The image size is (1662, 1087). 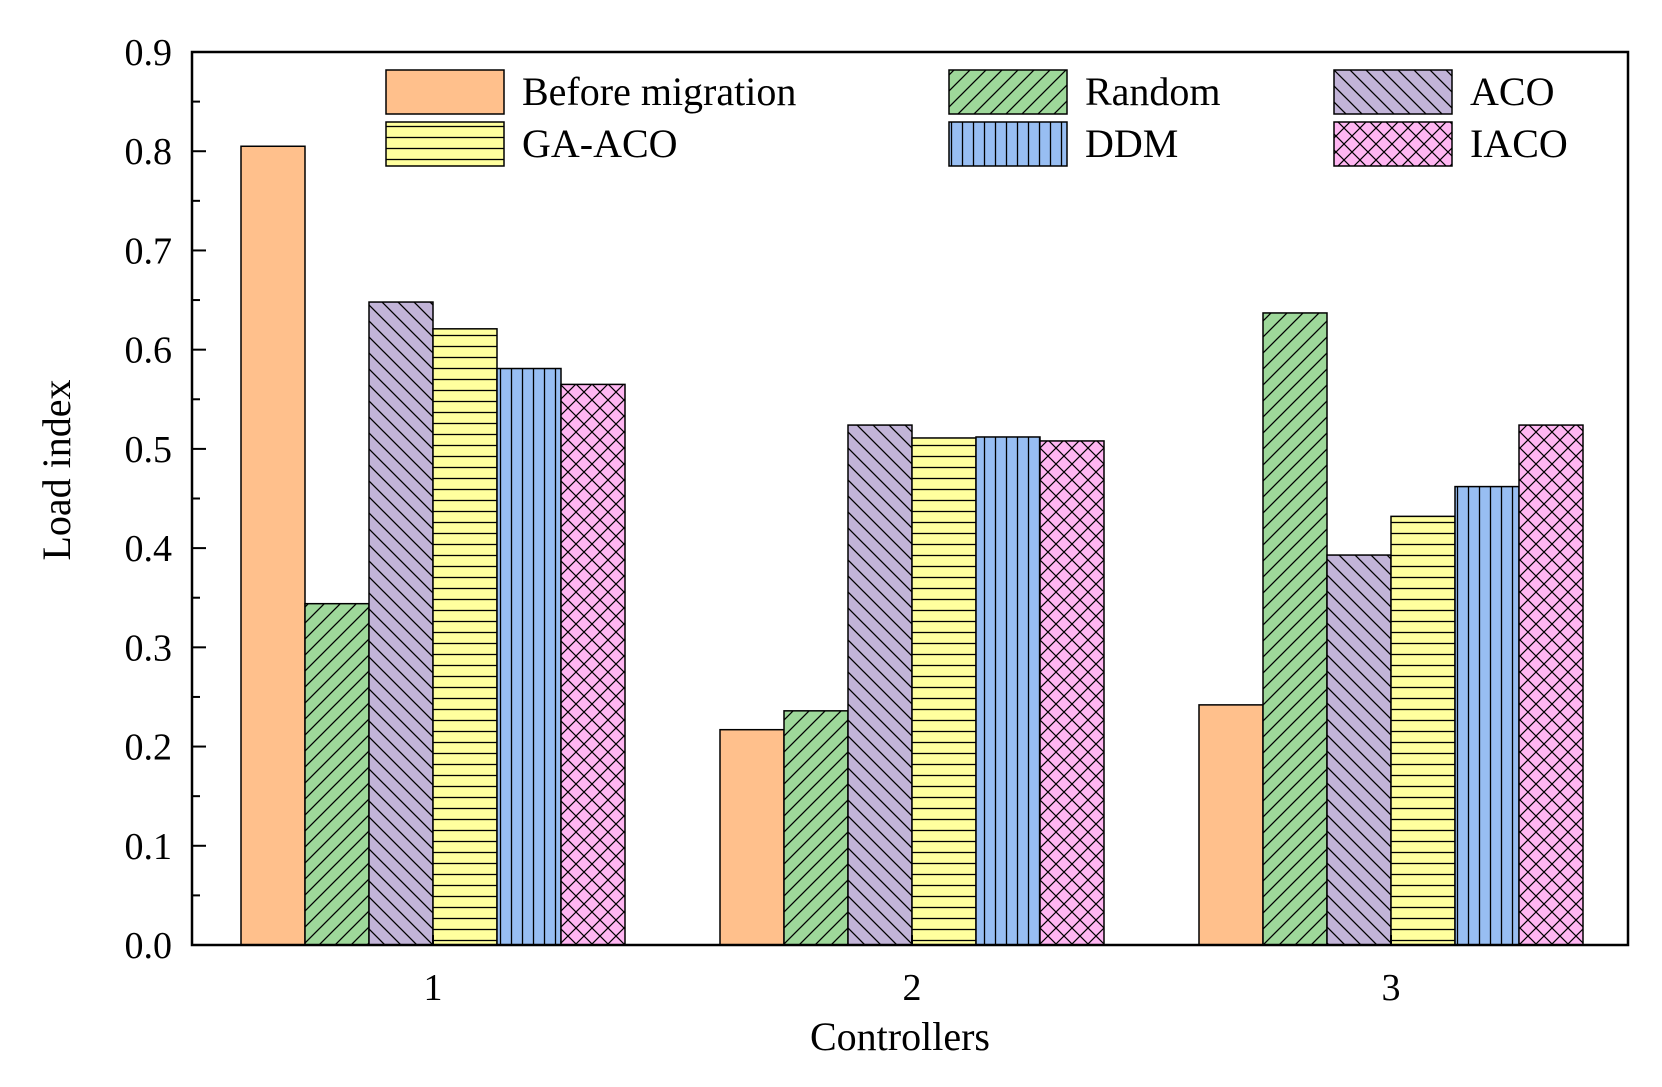 I want to click on y-tick-label: 0.6, so click(x=149, y=351).